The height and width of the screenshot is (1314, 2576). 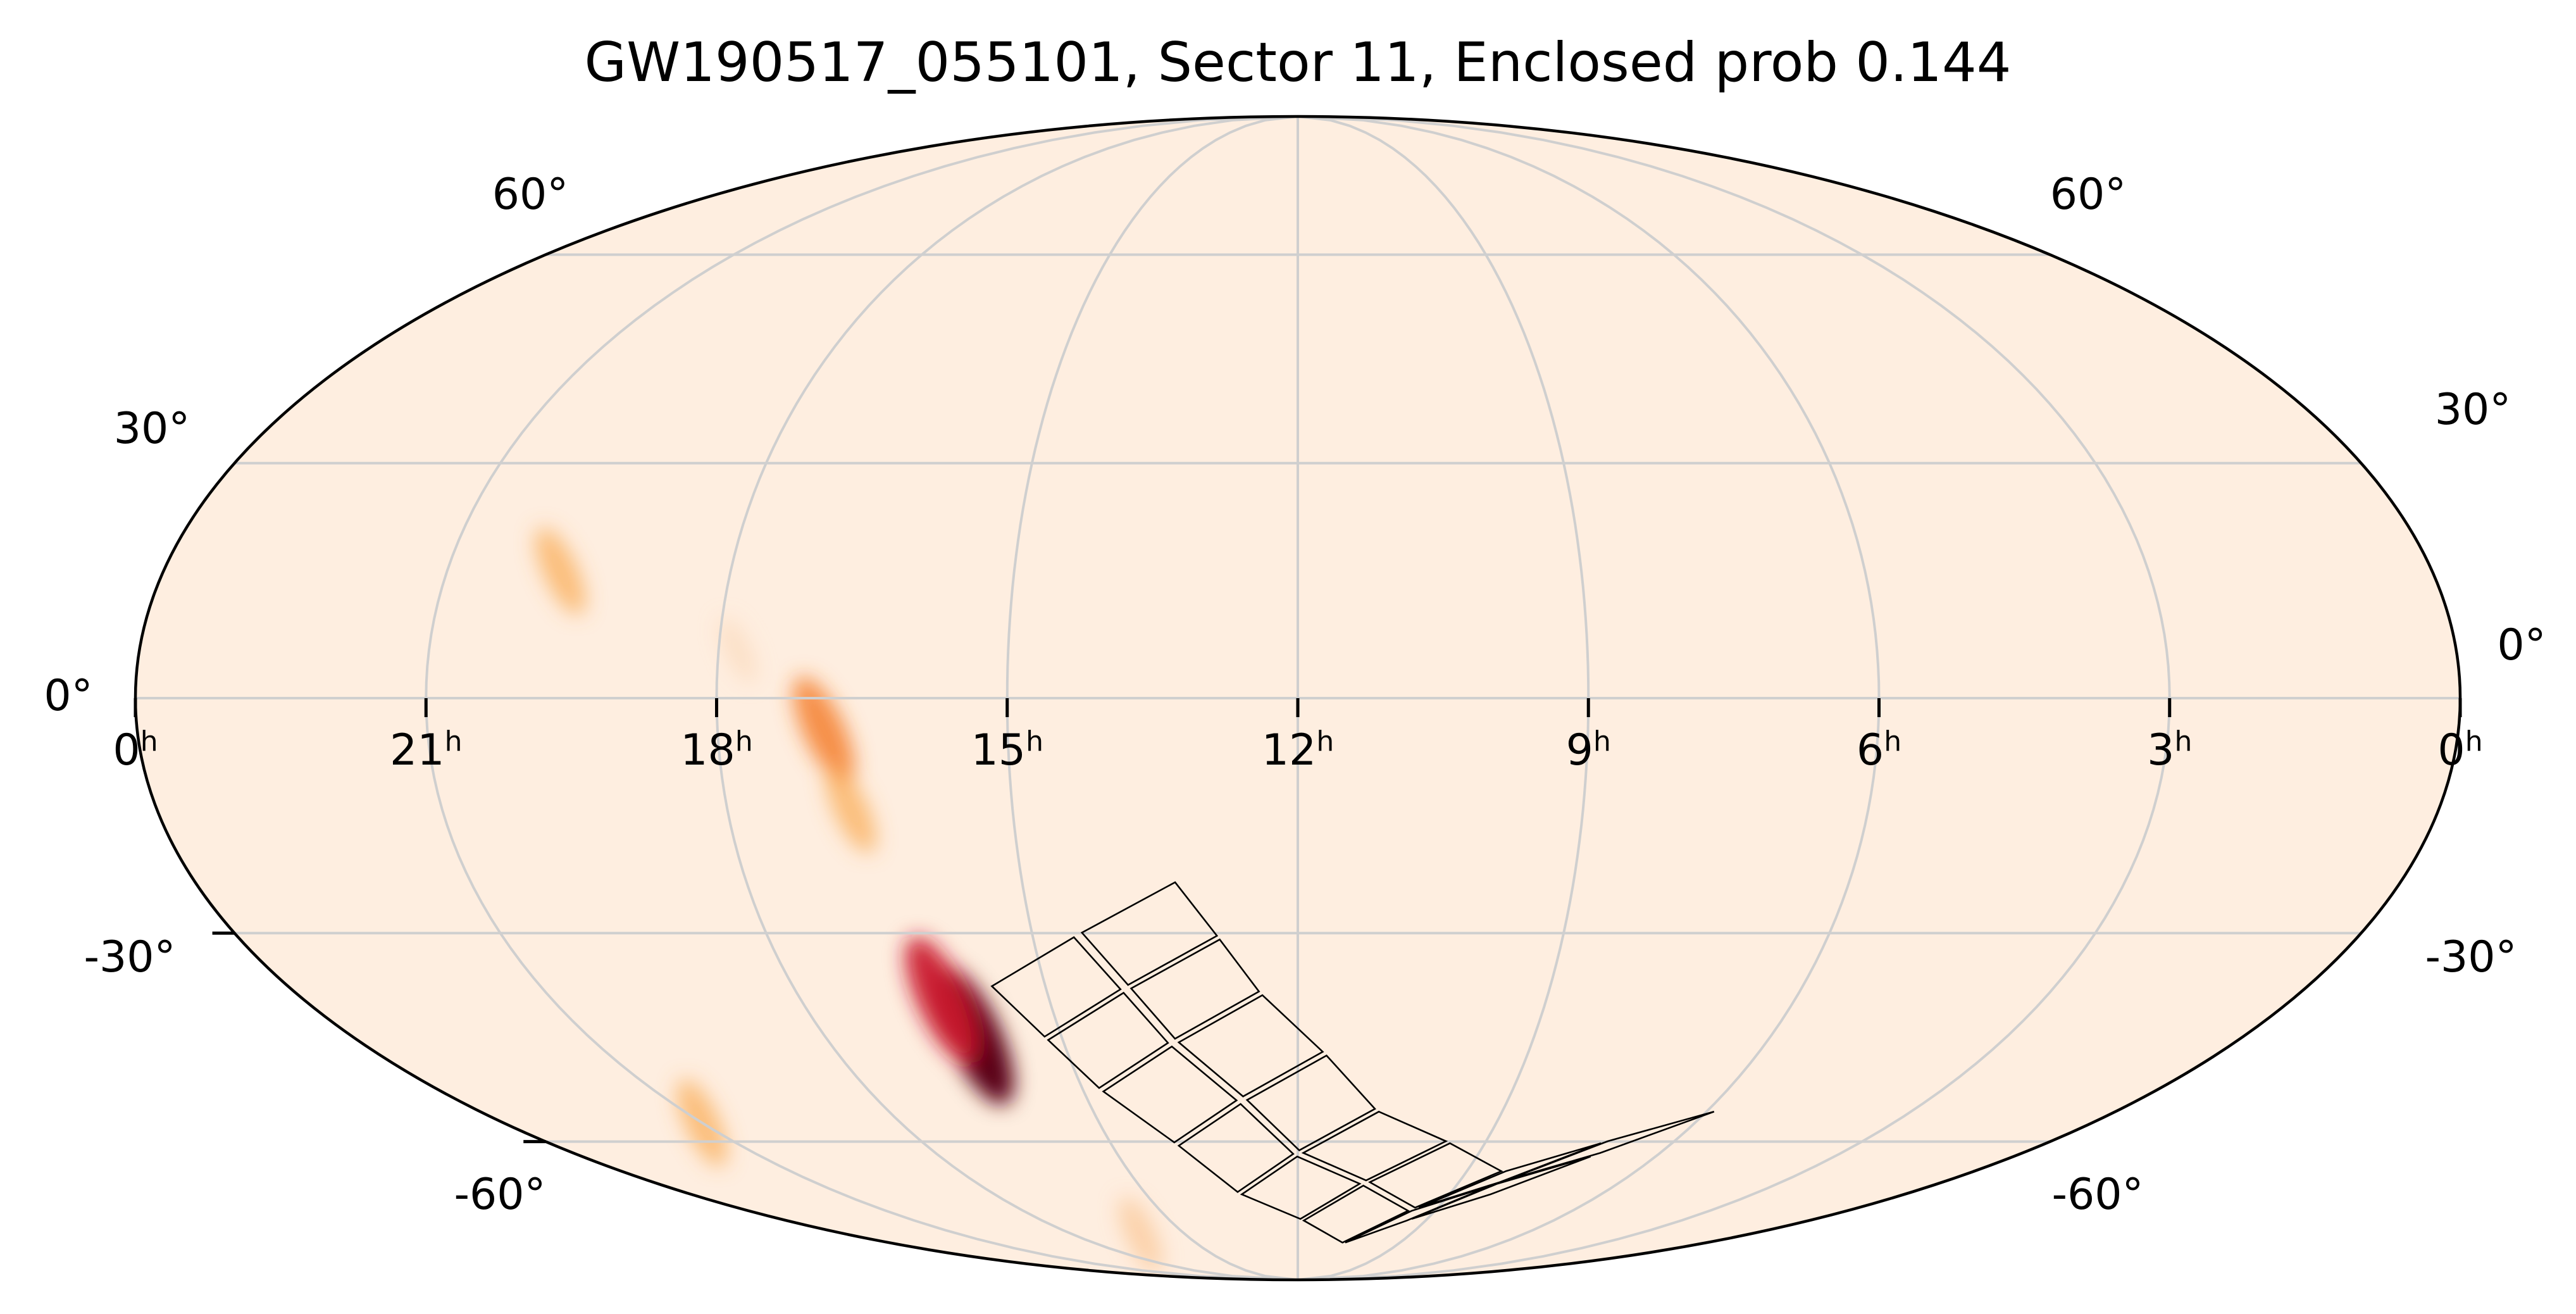 I want to click on ra-label: 3h, so click(x=2169, y=750).